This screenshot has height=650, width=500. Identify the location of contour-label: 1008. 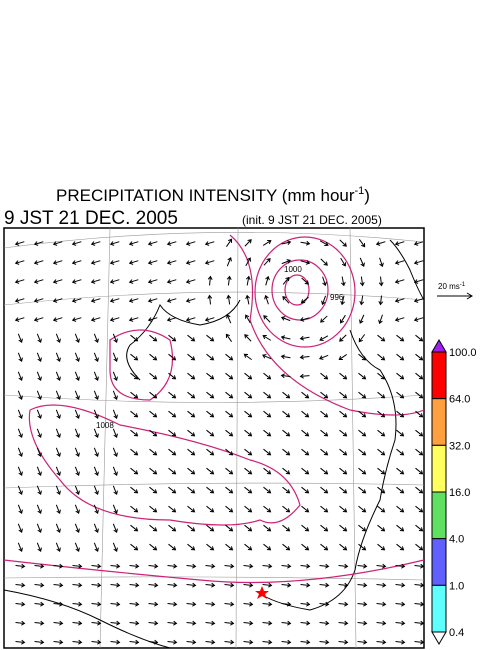
(105, 425).